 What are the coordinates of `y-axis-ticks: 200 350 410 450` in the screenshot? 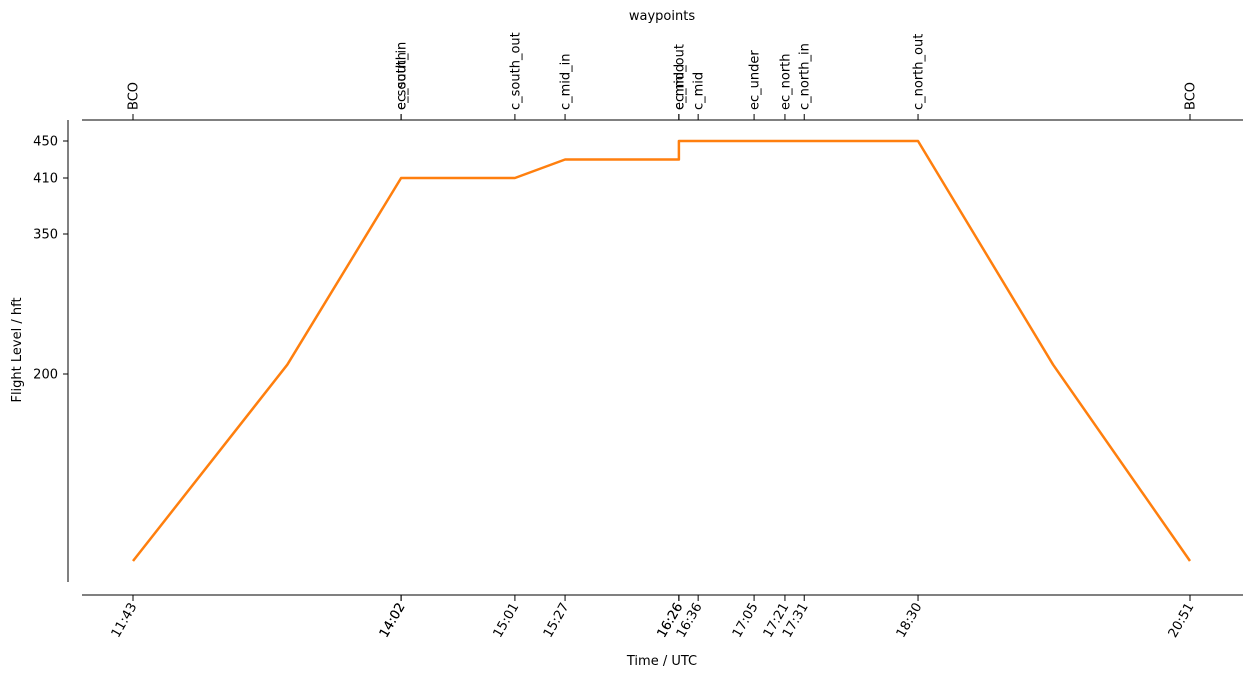 It's located at (50, 259).